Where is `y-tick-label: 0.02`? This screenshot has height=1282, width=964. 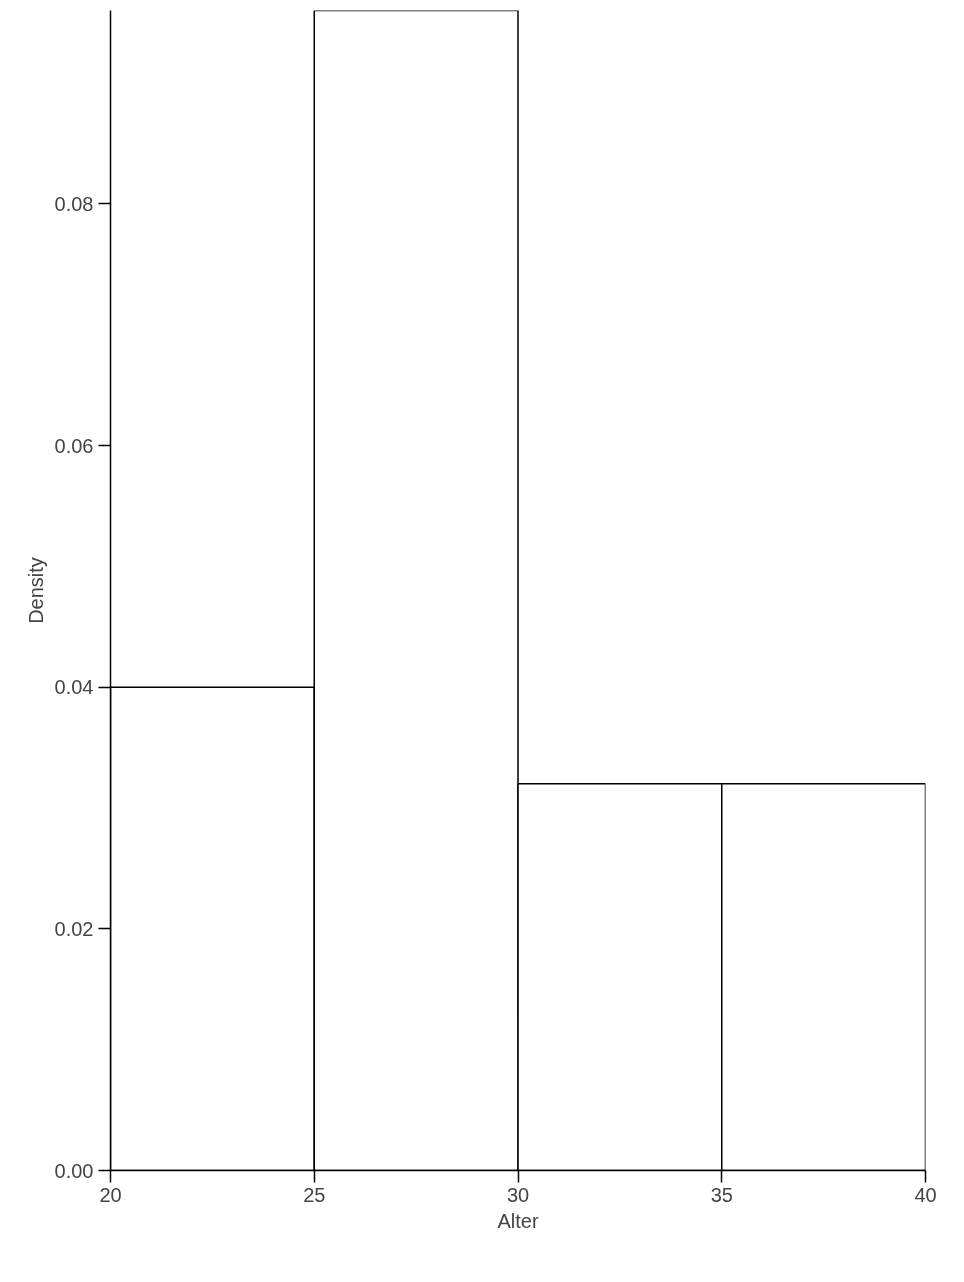 y-tick-label: 0.02 is located at coordinates (74, 928).